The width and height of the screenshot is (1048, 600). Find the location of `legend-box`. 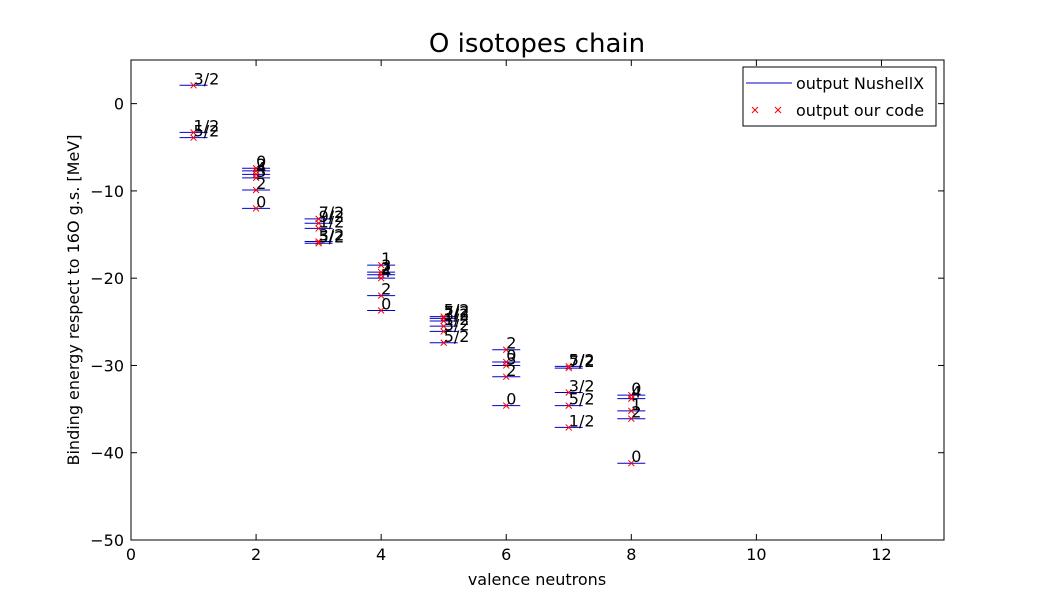

legend-box is located at coordinates (839, 96).